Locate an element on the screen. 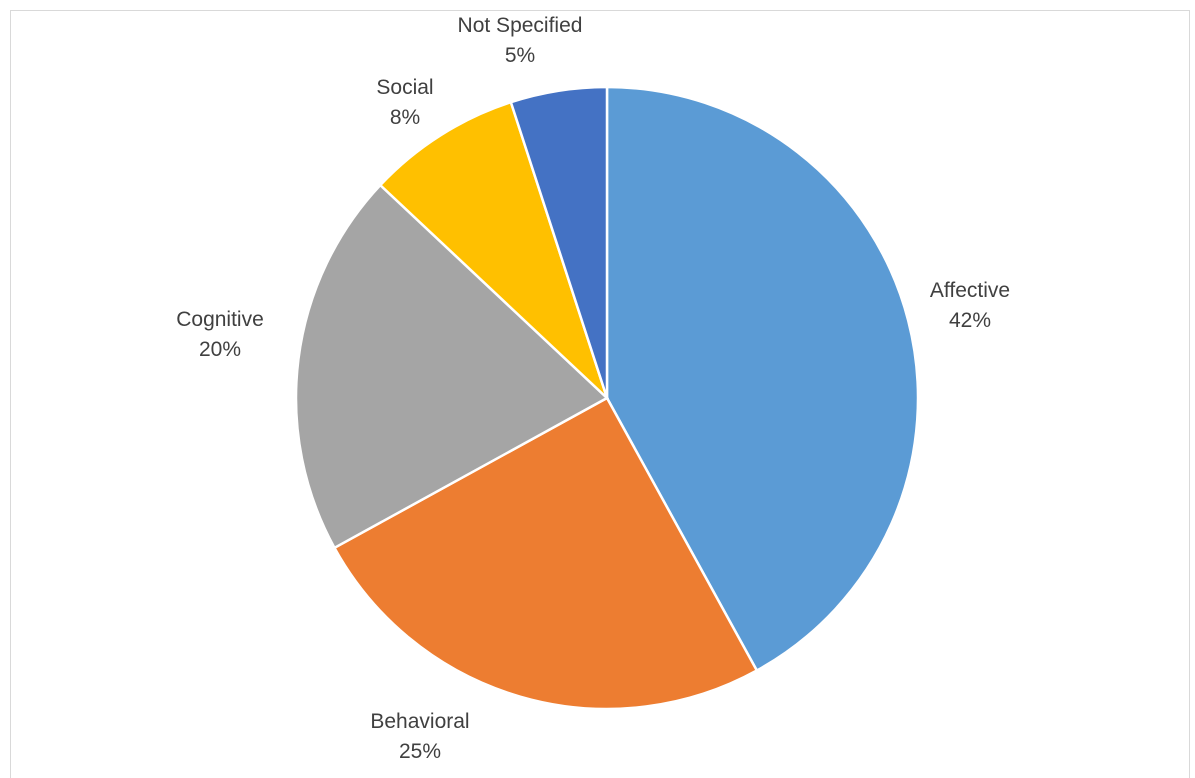  pie-slice-cognitive is located at coordinates (452, 366).